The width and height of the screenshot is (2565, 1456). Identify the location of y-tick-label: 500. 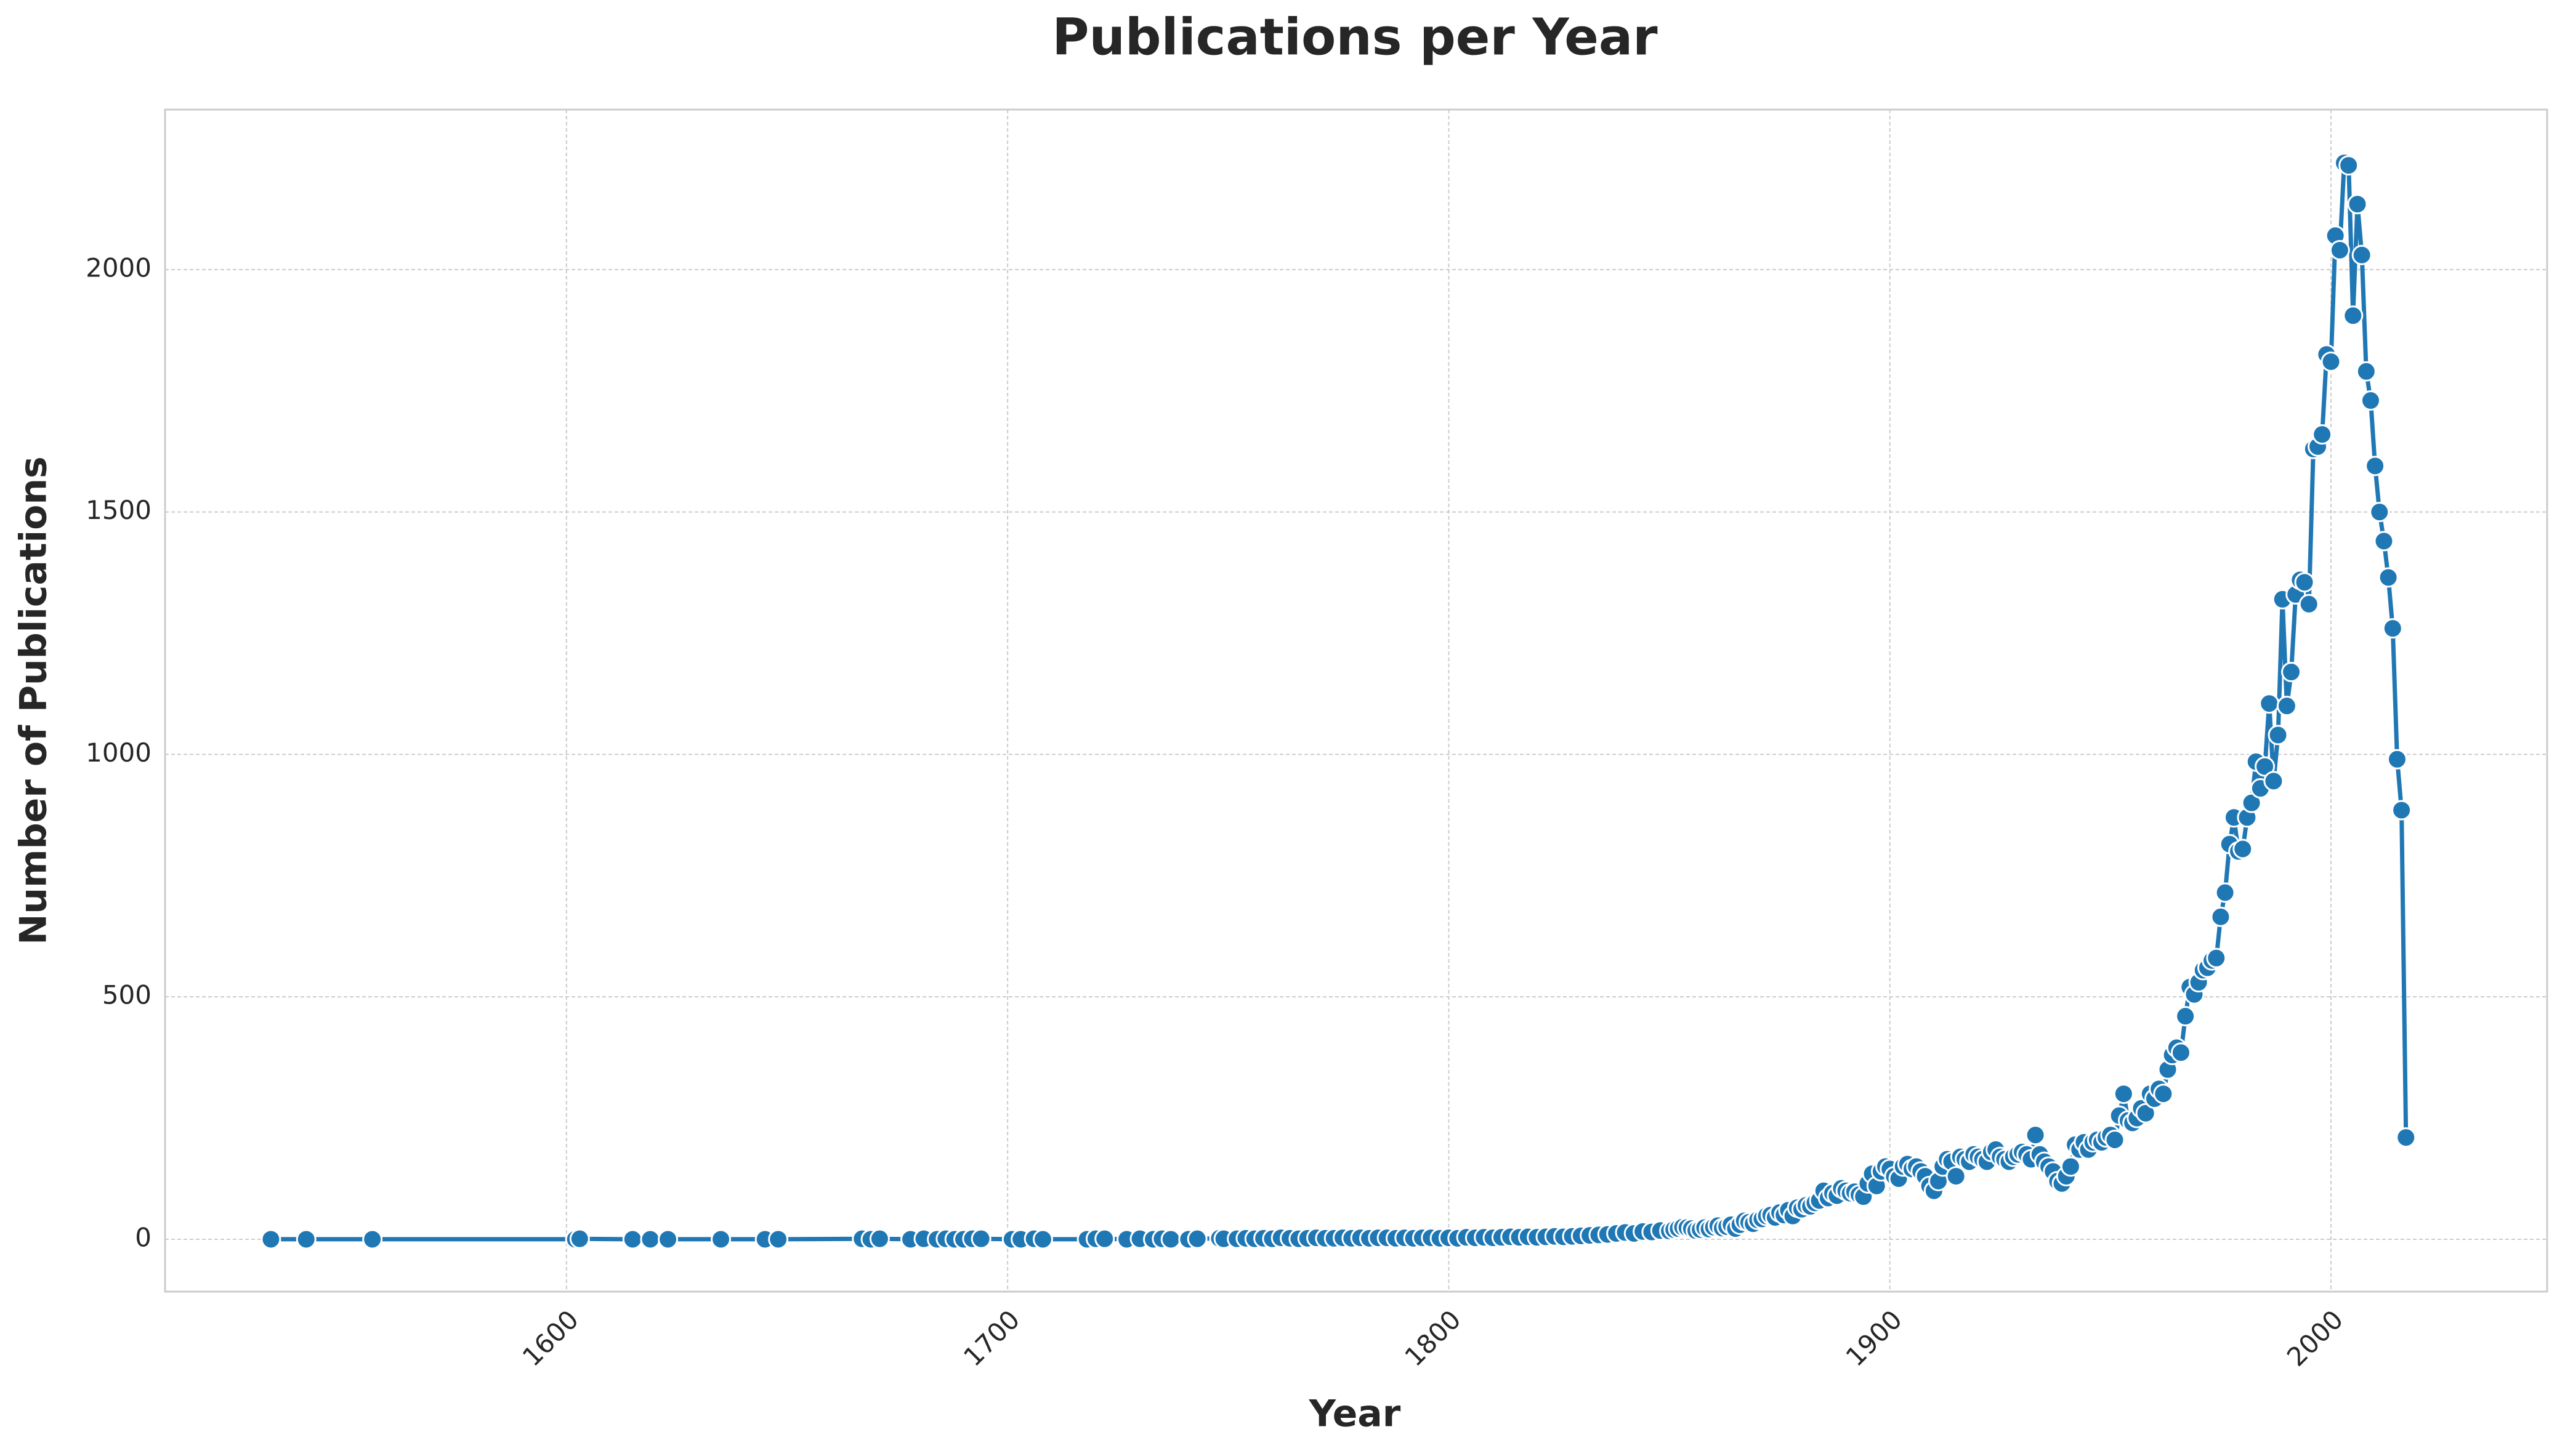
(126, 995).